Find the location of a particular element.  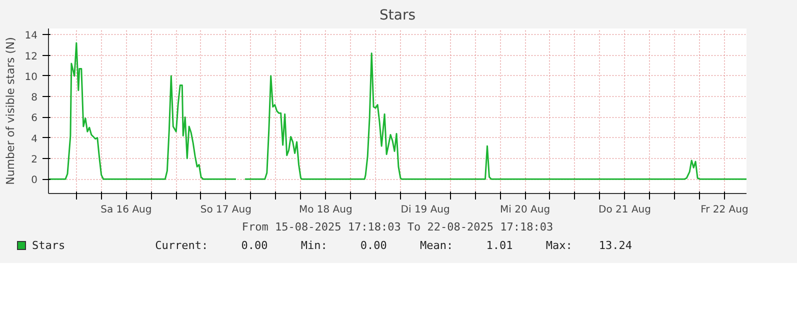

y-tick-label: 14 is located at coordinates (31, 36).